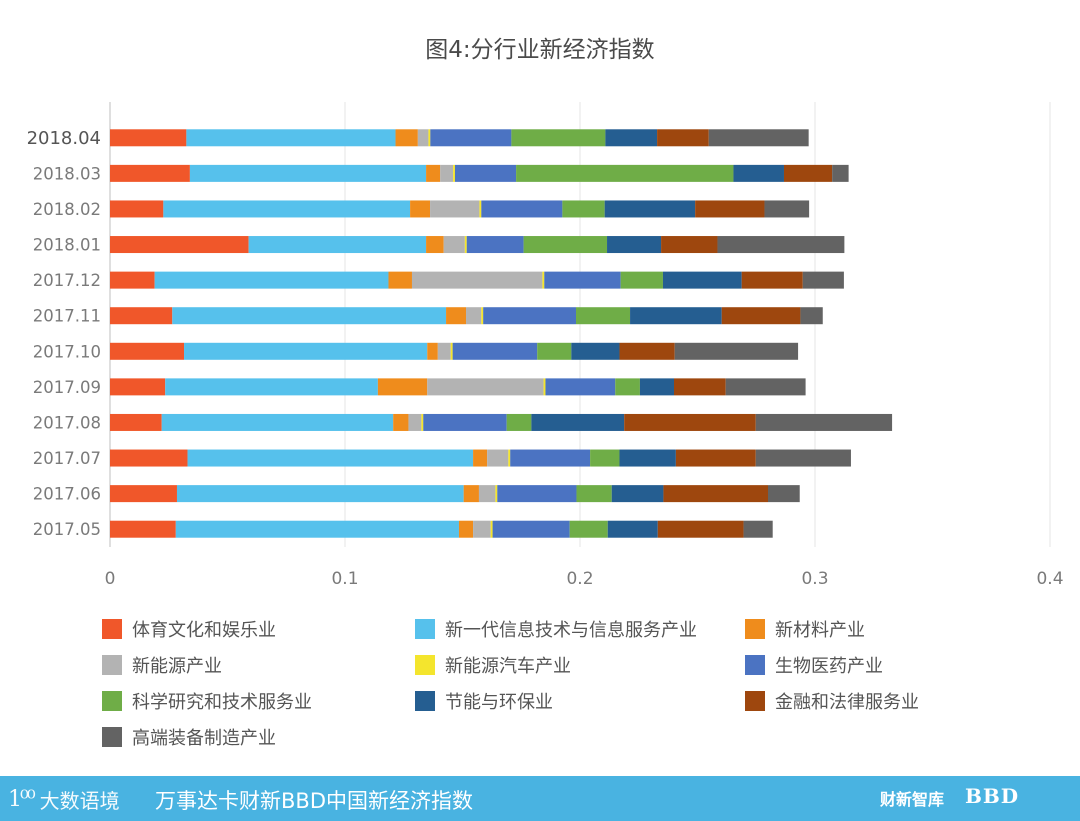  Describe the element at coordinates (162, 665) in the screenshot. I see `legend-item: 新能源产业` at that location.